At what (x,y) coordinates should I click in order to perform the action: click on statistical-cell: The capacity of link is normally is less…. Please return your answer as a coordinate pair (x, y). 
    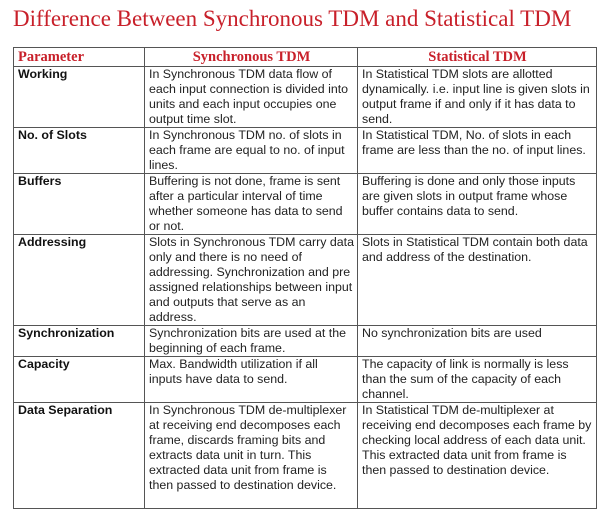
    Looking at the image, I should click on (477, 379).